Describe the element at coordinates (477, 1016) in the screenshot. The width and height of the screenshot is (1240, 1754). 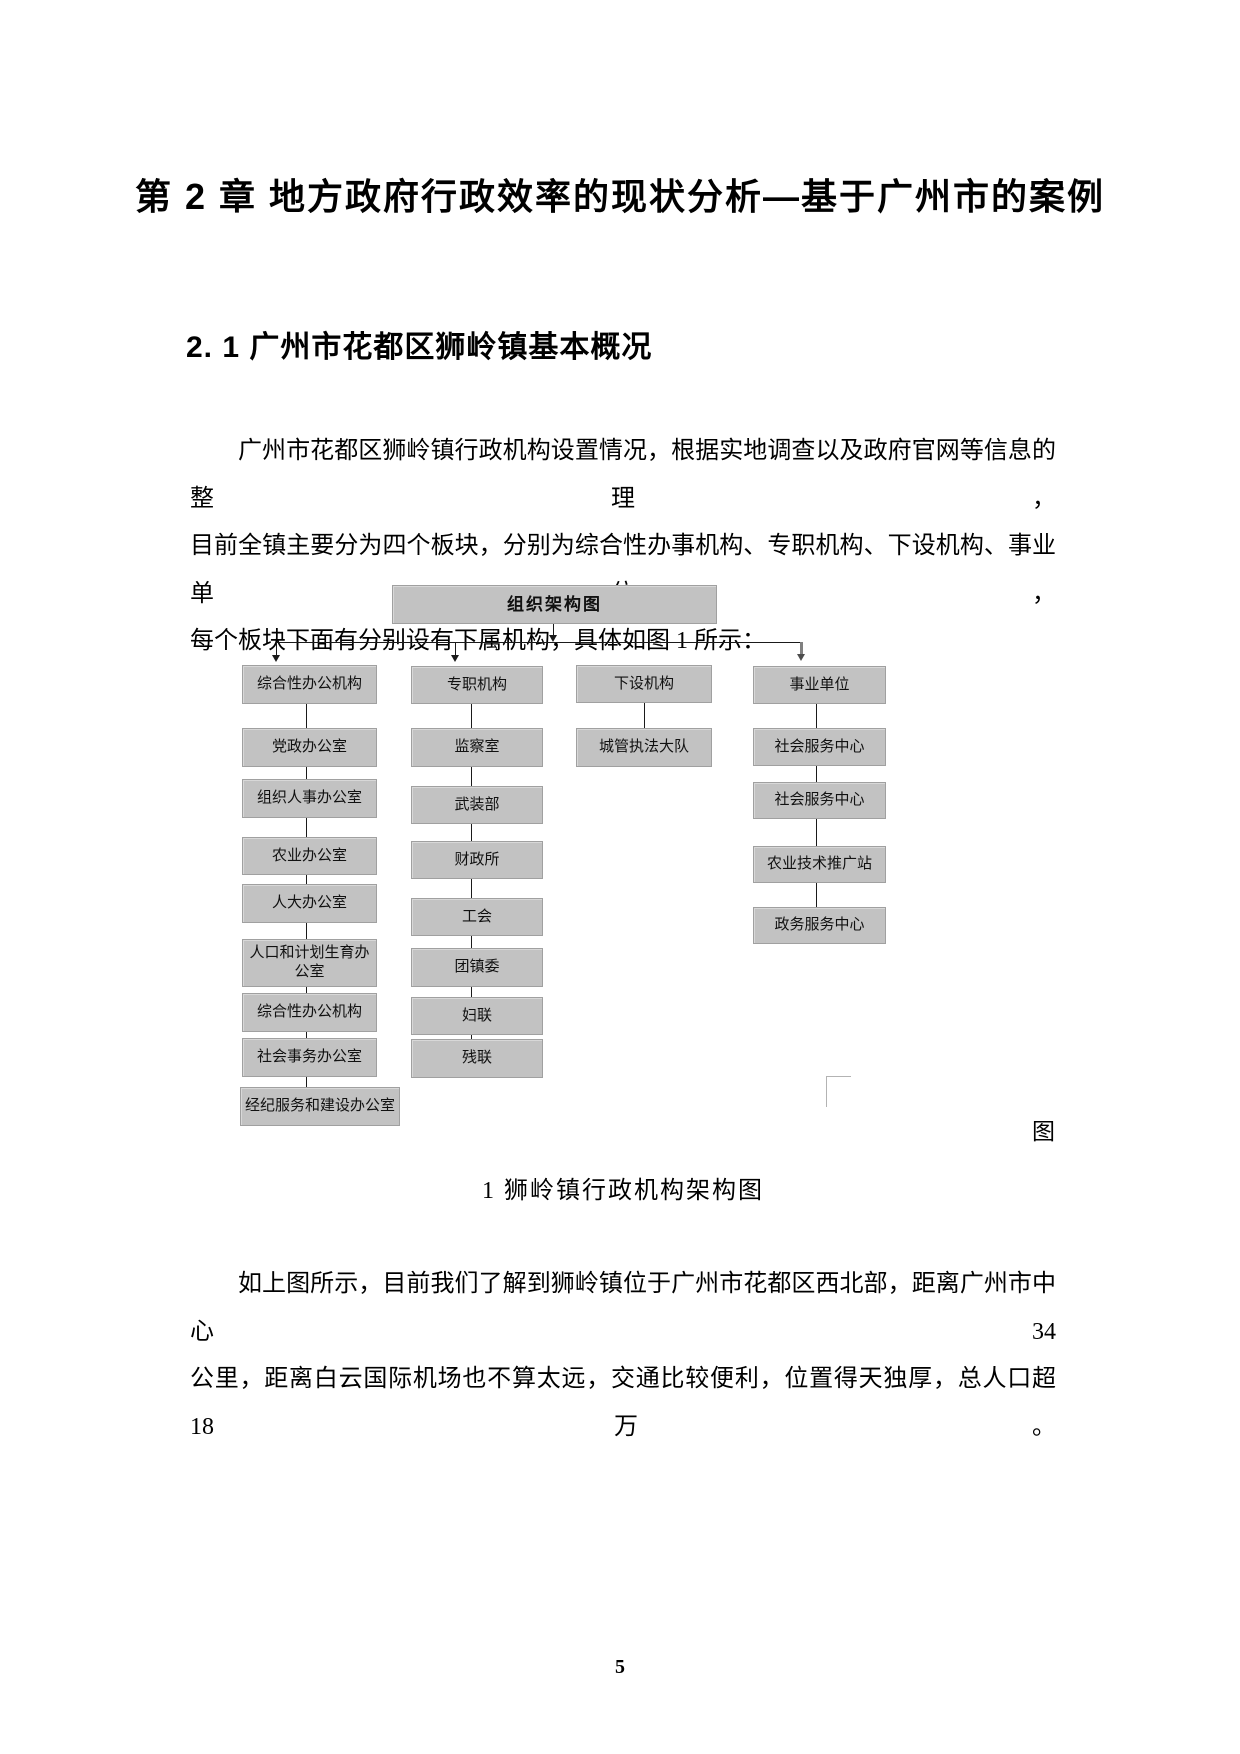
I see `org-box: 妇联` at that location.